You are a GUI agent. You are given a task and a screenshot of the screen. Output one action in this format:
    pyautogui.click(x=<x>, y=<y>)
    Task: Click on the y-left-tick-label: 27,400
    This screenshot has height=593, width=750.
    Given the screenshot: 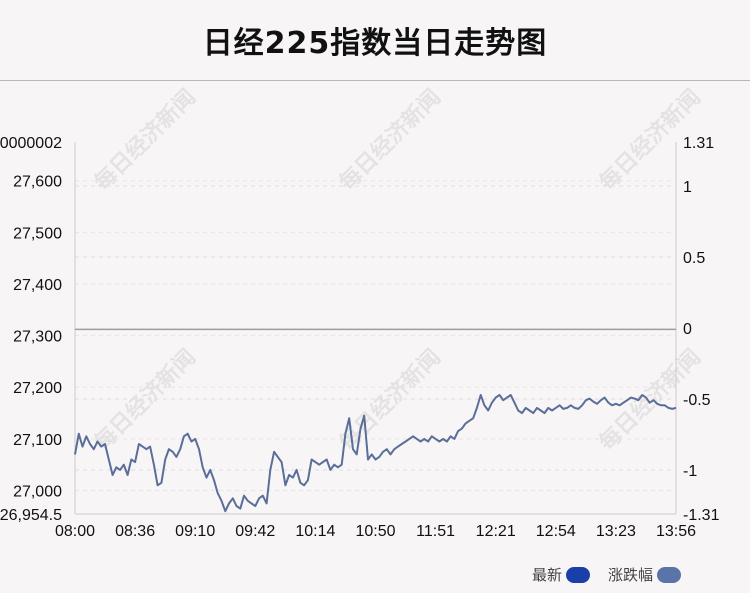 What is the action you would take?
    pyautogui.click(x=37, y=285)
    